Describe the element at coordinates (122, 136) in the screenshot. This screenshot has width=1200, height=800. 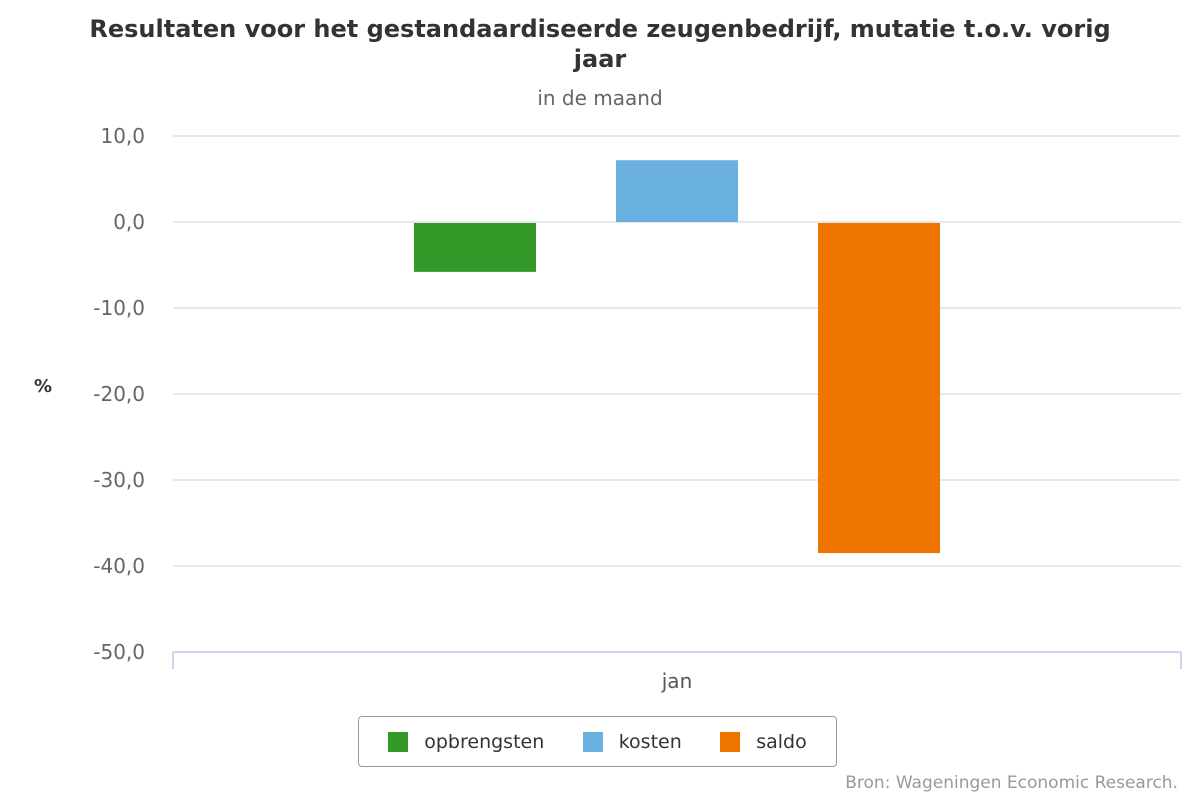
I see `y-tick-label: 10,0` at that location.